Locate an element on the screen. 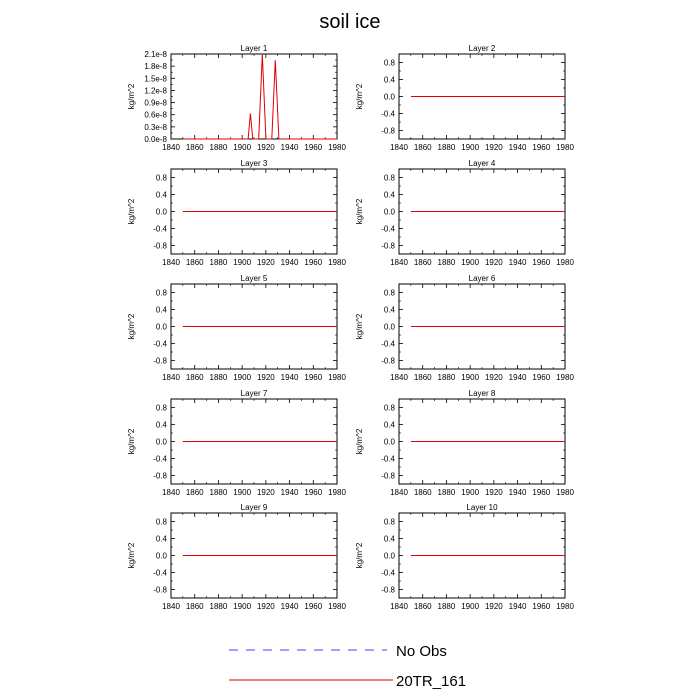 The height and width of the screenshot is (700, 700). legend-label-no-obs: No Obs is located at coordinates (421, 651).